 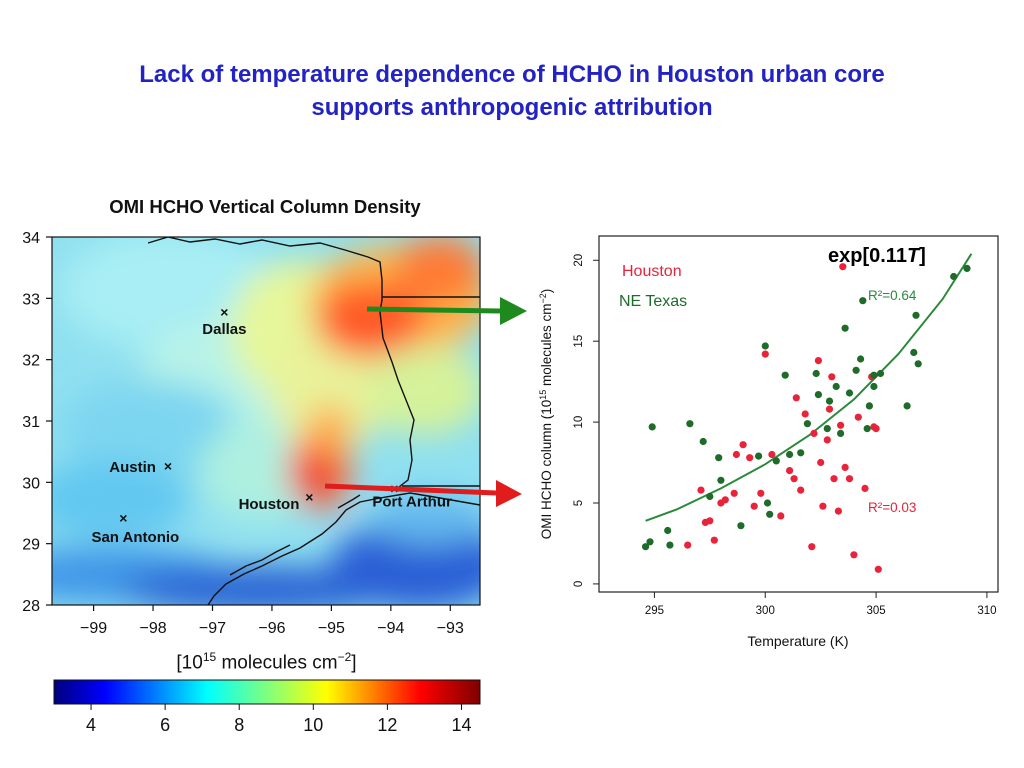 I want to click on colorbar-tick-label: 12, so click(x=387, y=725).